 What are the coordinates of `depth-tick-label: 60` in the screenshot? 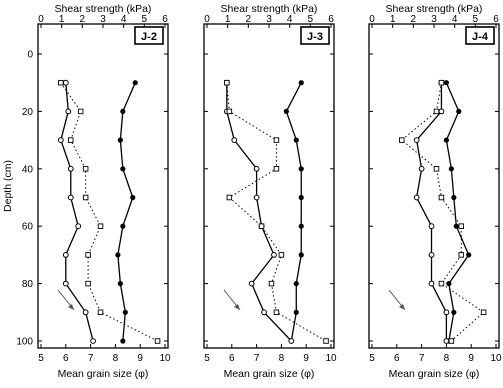 It's located at (28, 227).